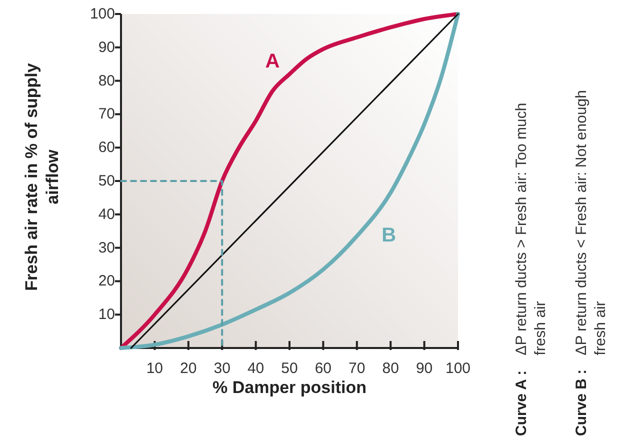 This screenshot has width=624, height=439. I want to click on y-tick-label: 20, so click(106, 281).